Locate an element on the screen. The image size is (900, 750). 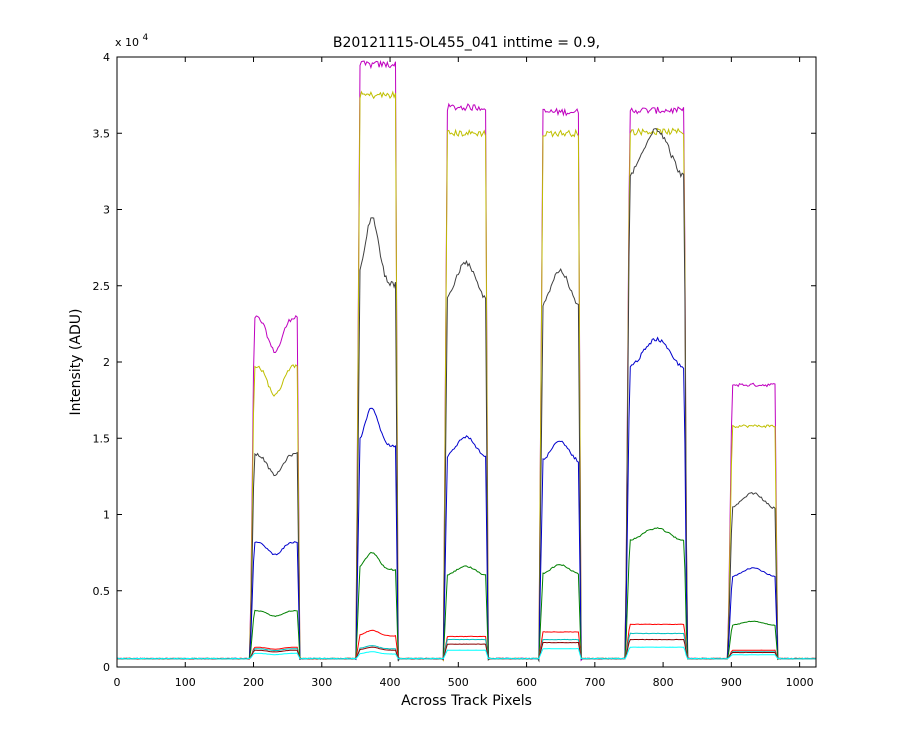
y-axis-exponent-power: 4 is located at coordinates (146, 38).